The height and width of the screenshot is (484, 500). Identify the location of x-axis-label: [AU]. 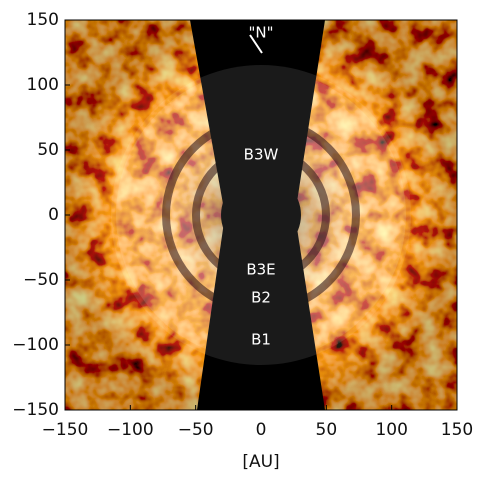
(260, 462).